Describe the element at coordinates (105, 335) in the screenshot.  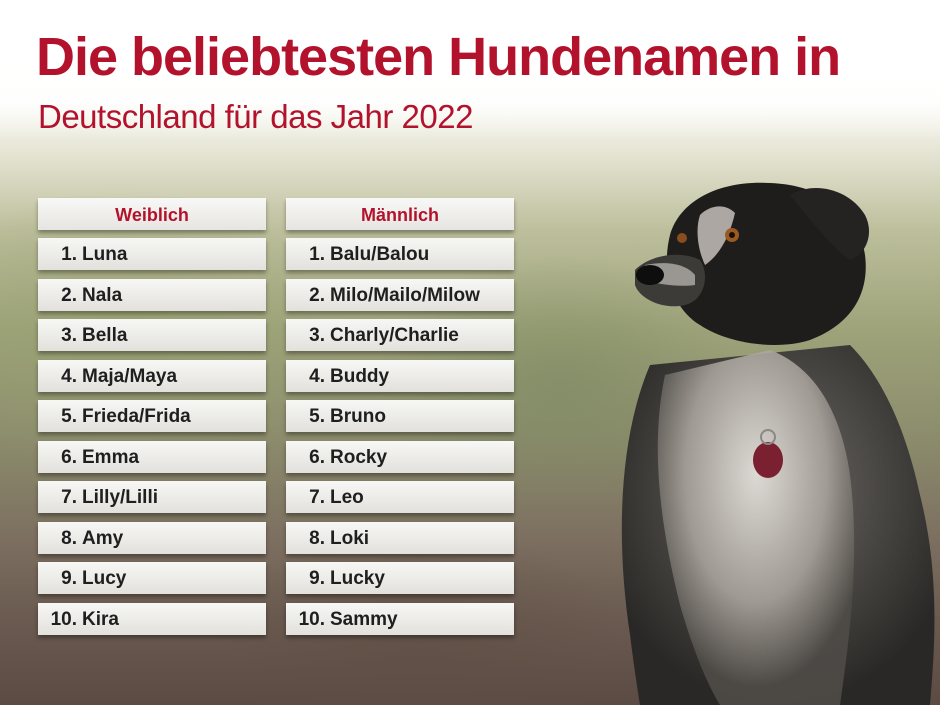
I see `dog-name: Bella` at that location.